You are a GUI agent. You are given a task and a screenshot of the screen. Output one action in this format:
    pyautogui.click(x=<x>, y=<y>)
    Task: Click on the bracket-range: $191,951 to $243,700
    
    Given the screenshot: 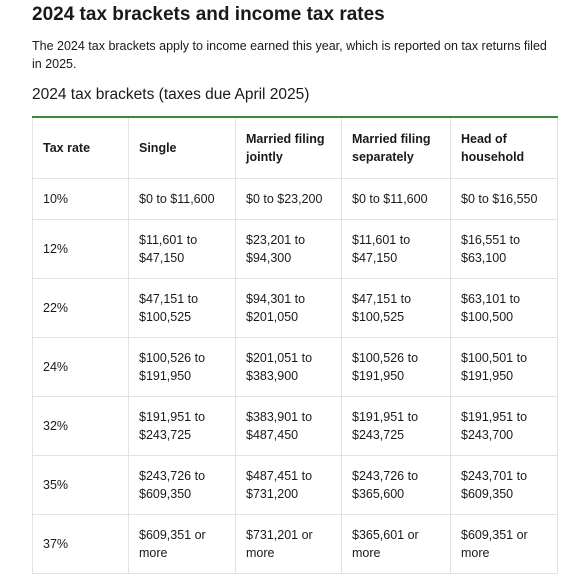 What is the action you would take?
    pyautogui.click(x=504, y=426)
    